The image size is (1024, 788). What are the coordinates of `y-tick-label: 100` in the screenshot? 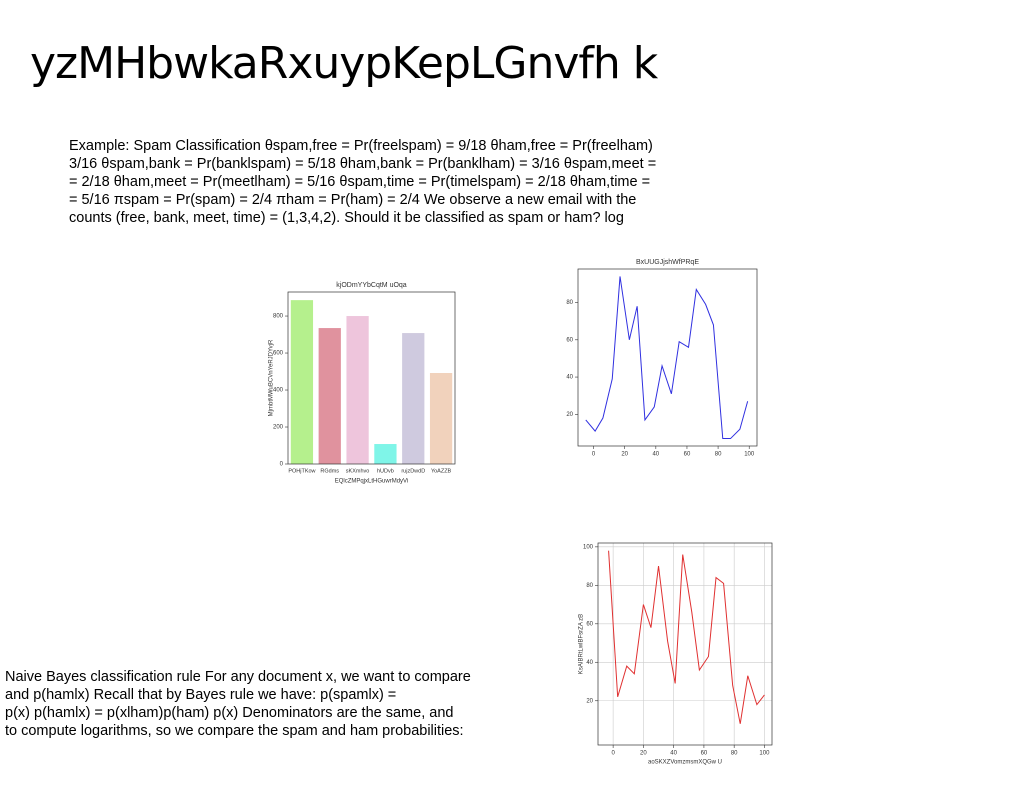 It's located at (588, 547).